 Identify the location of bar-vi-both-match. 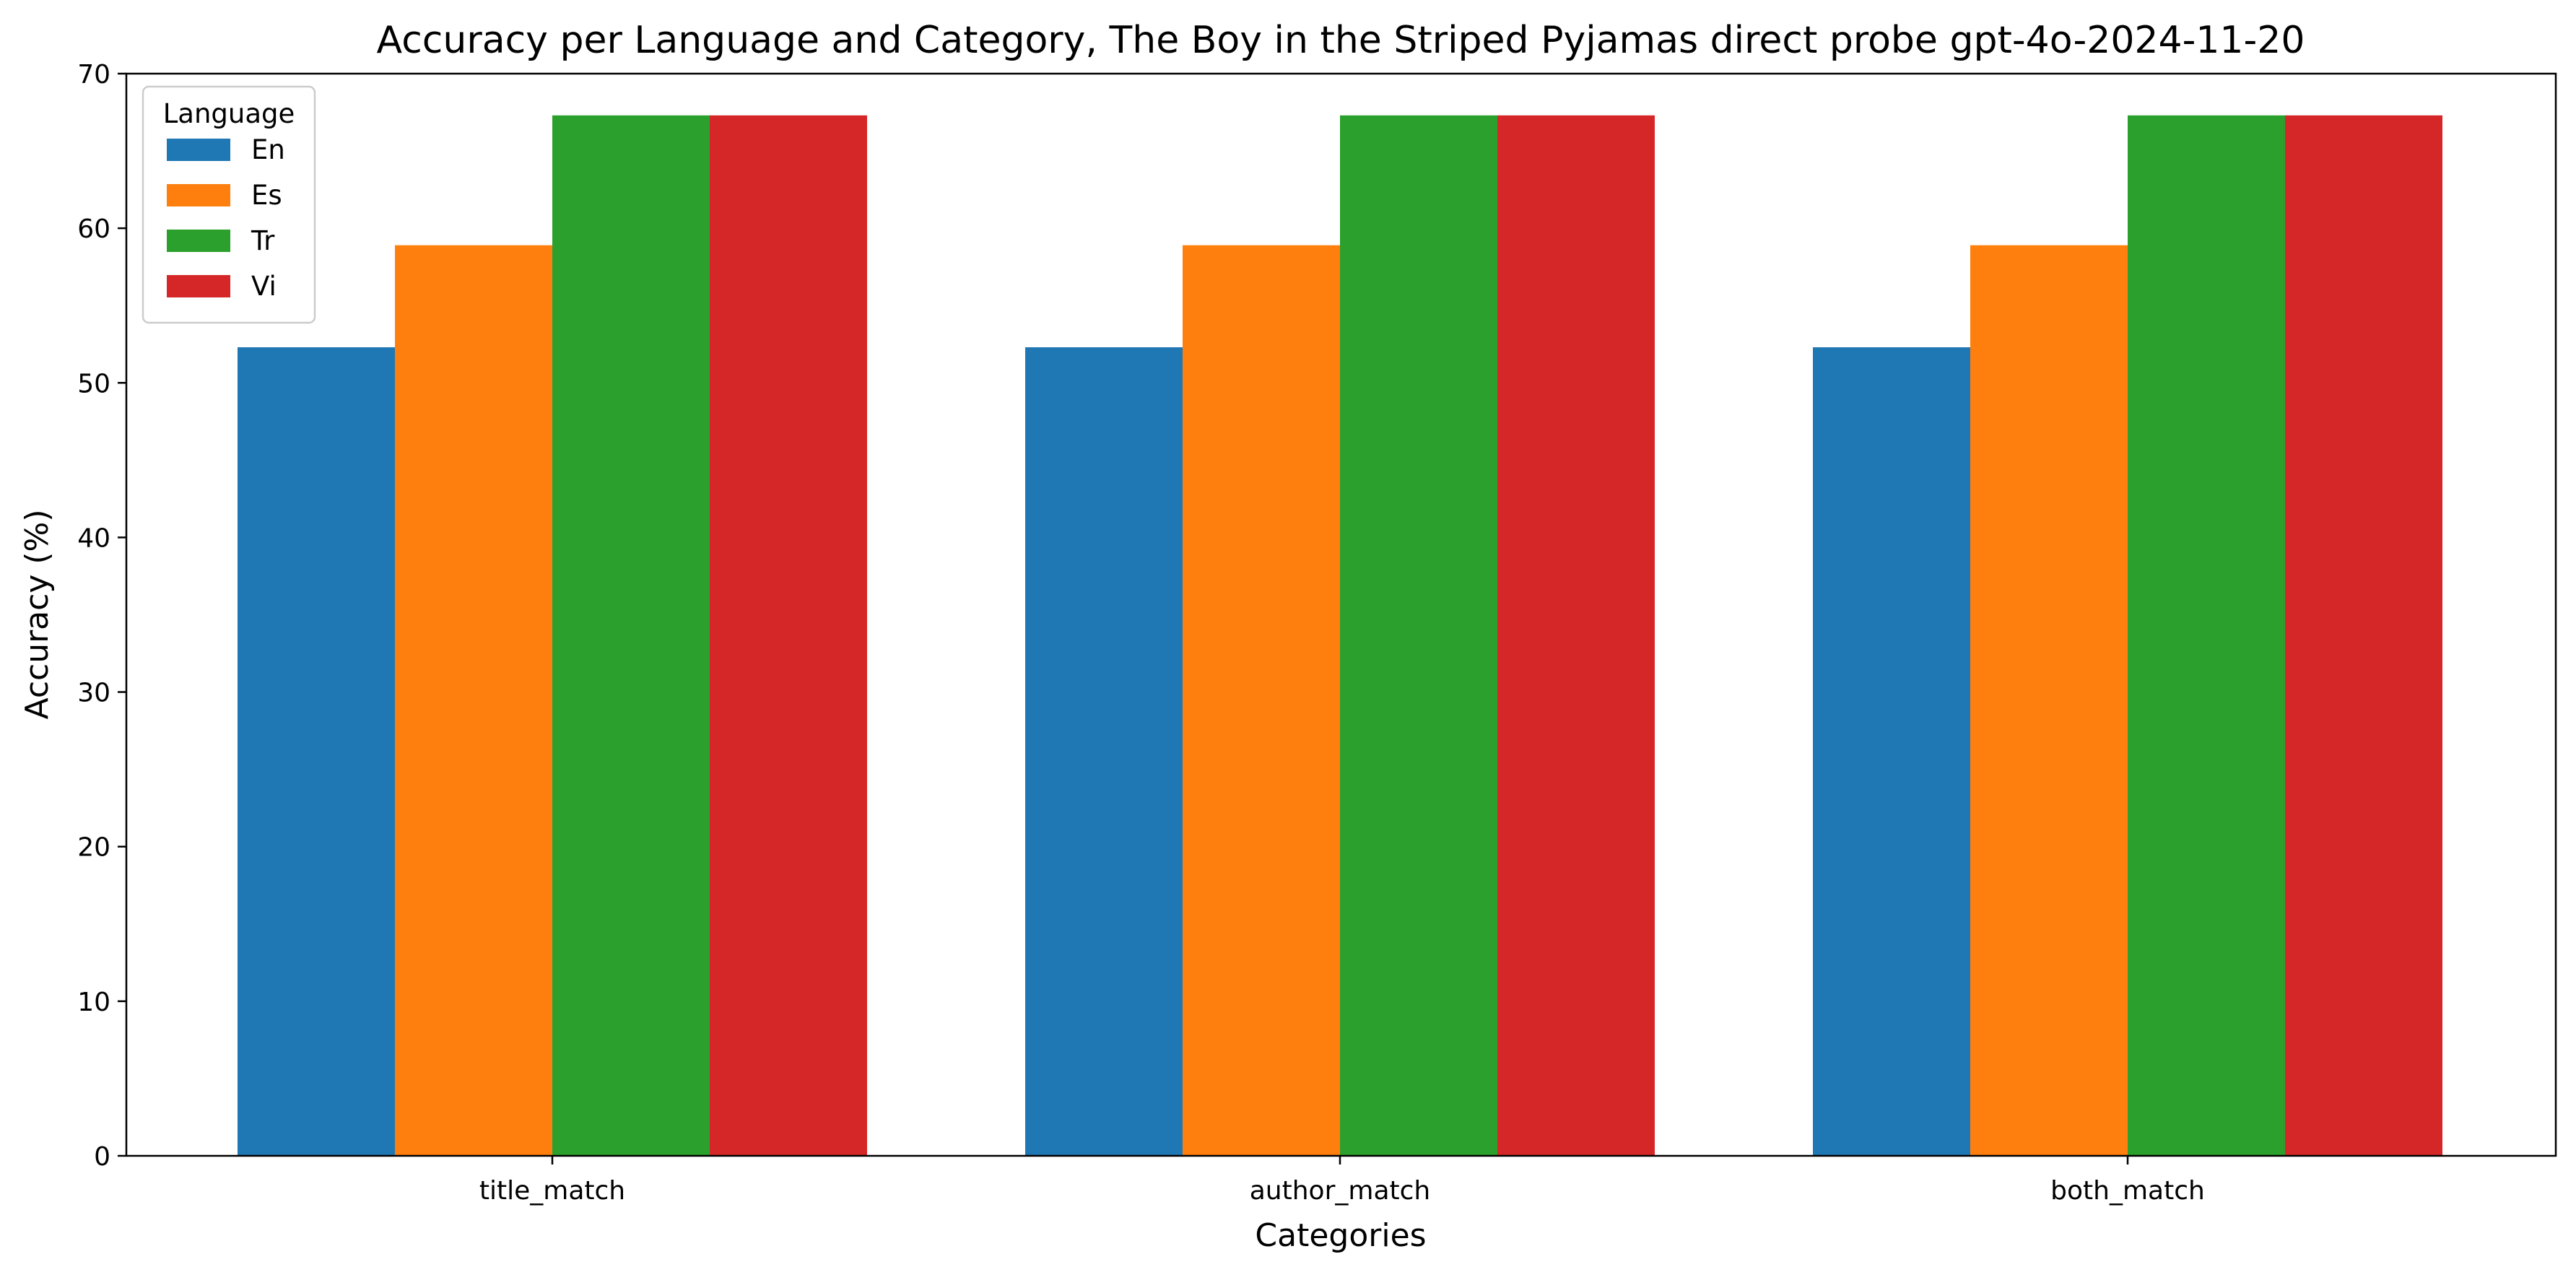
(2363, 635).